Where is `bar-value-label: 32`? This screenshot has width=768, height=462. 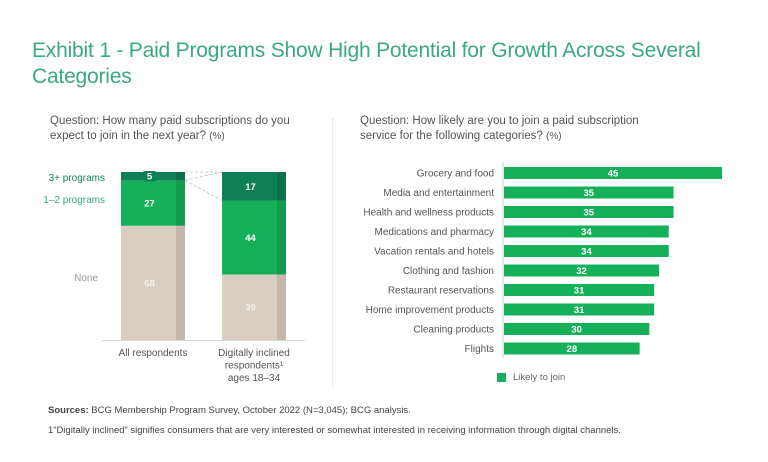
bar-value-label: 32 is located at coordinates (581, 271).